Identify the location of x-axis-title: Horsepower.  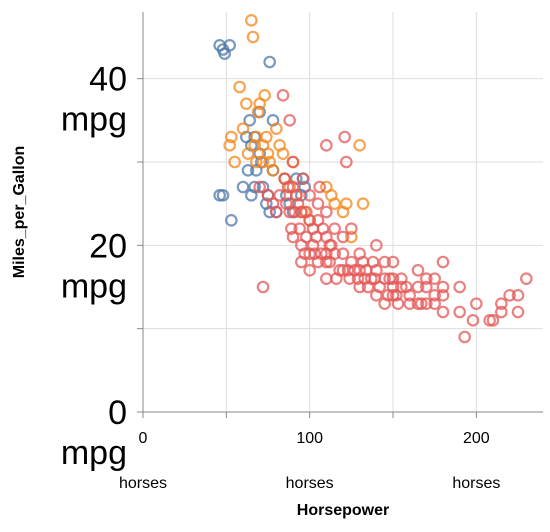
(343, 510).